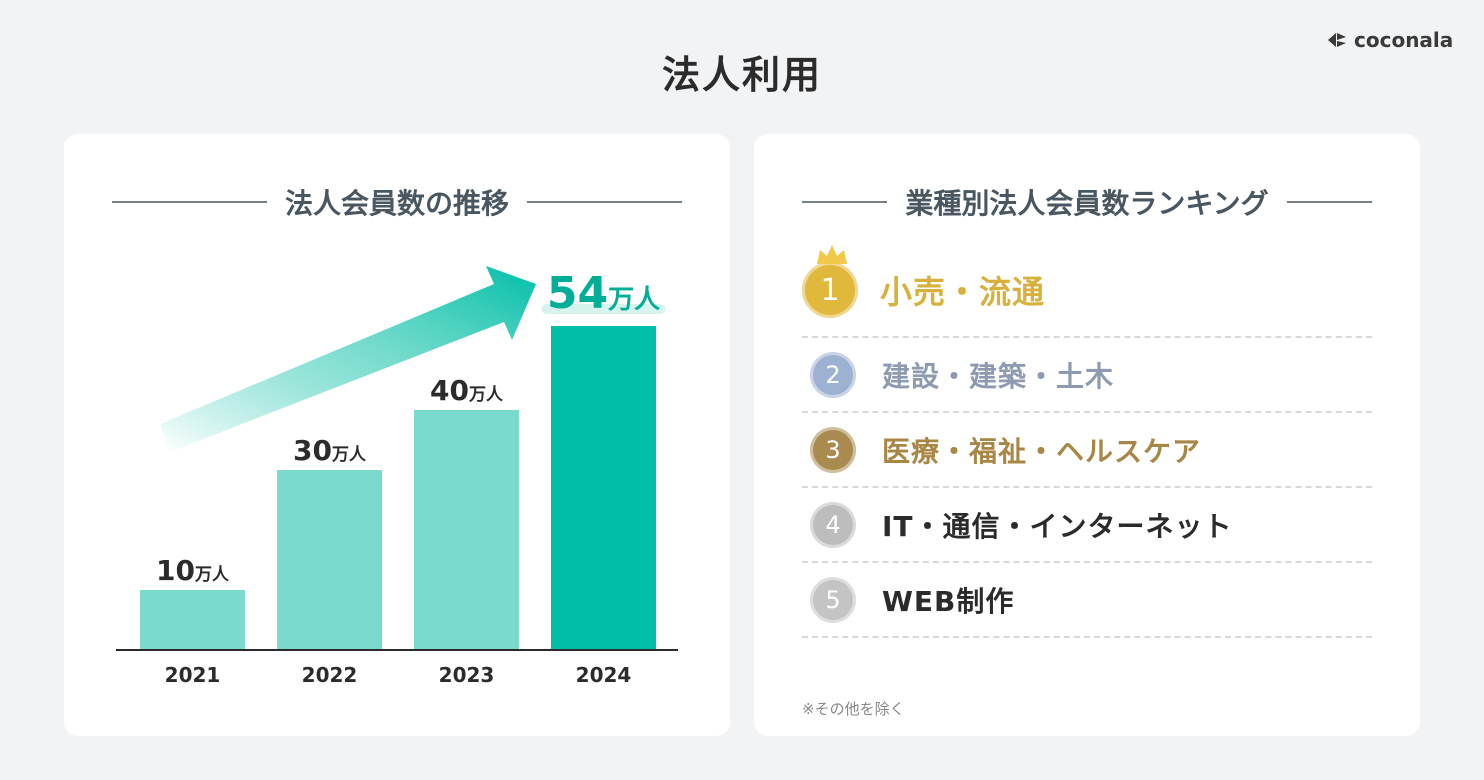  I want to click on bar-2023, so click(466, 530).